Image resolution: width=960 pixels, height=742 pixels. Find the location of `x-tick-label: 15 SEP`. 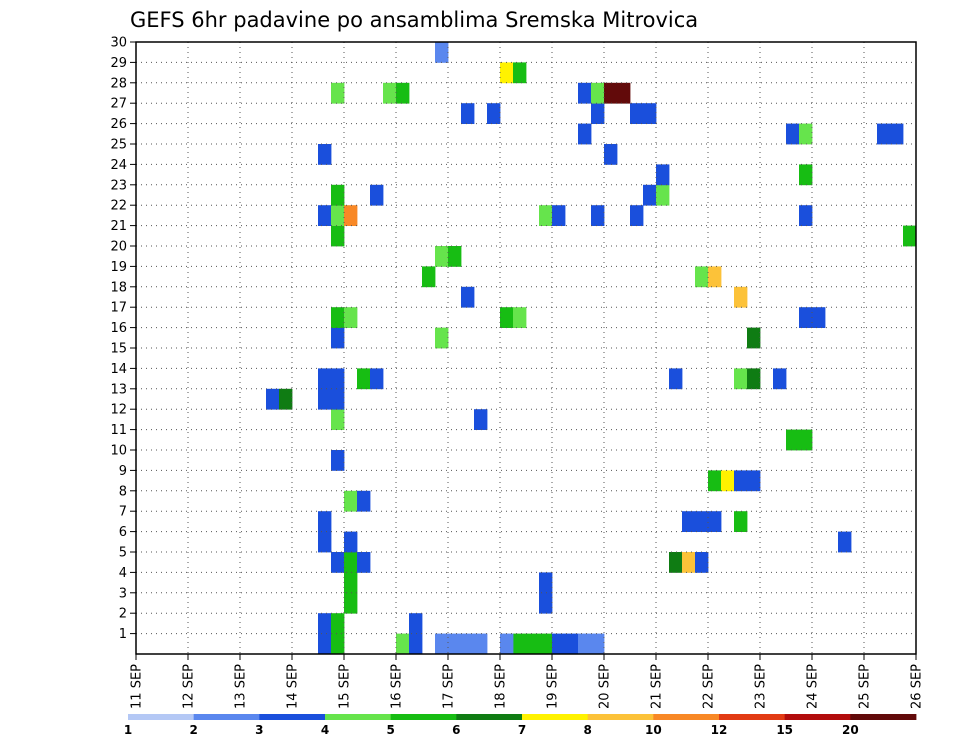

x-tick-label: 15 SEP is located at coordinates (345, 686).